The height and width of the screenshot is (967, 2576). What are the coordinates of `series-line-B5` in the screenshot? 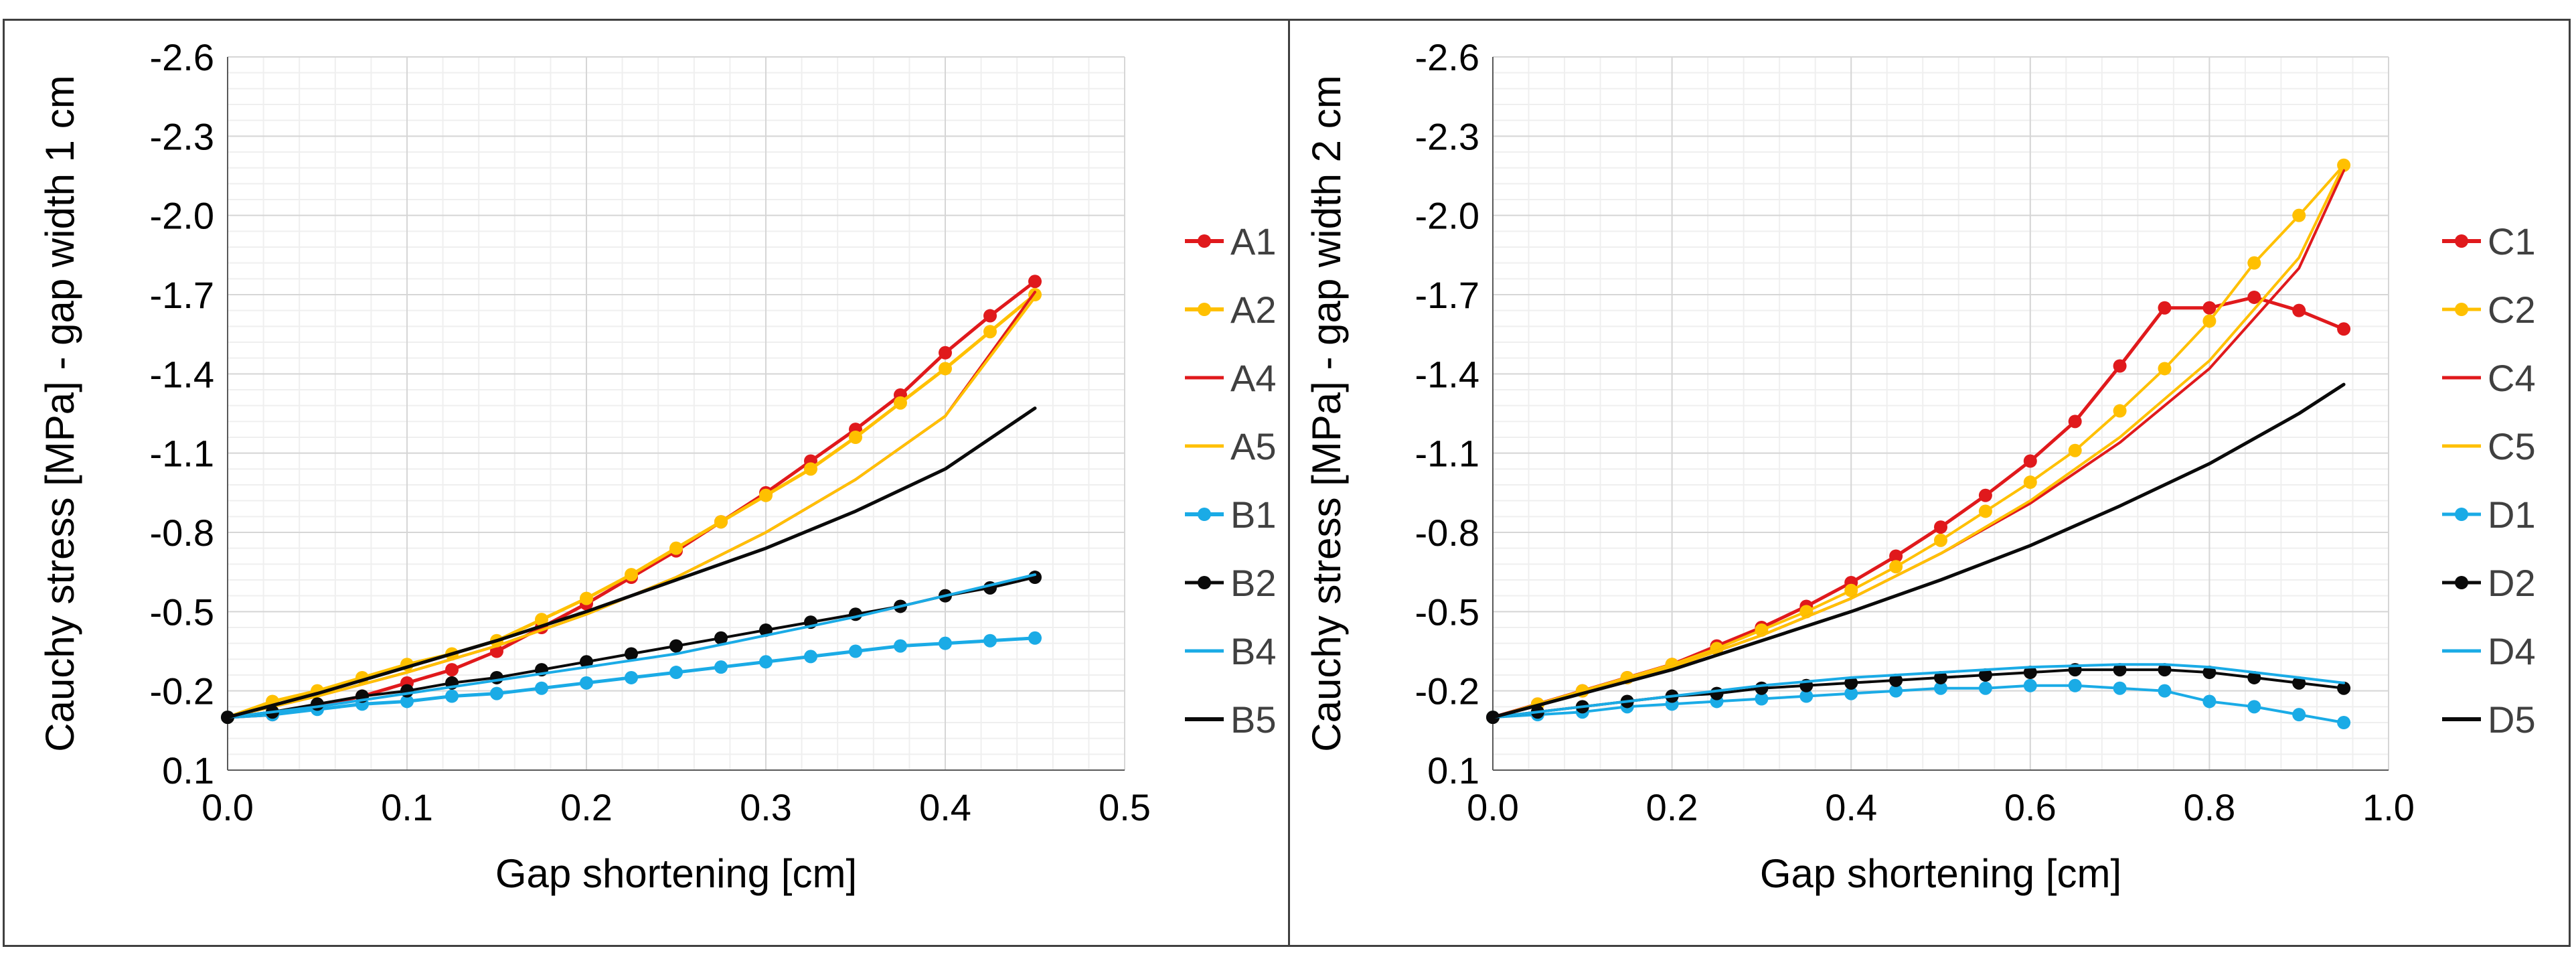 It's located at (632, 562).